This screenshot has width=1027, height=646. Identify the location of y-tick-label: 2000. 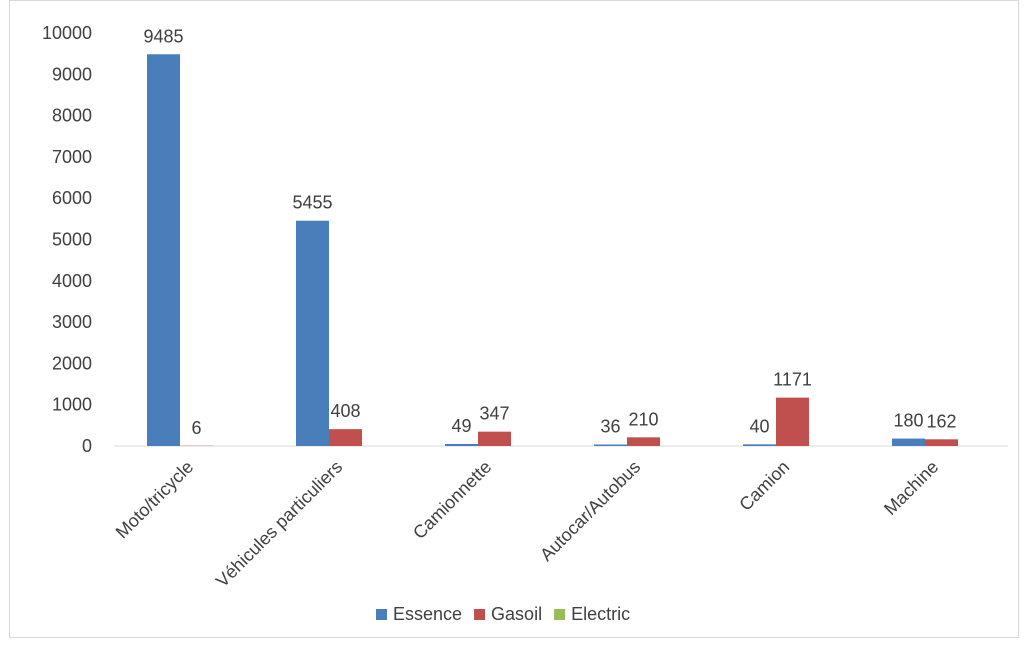
(72, 363).